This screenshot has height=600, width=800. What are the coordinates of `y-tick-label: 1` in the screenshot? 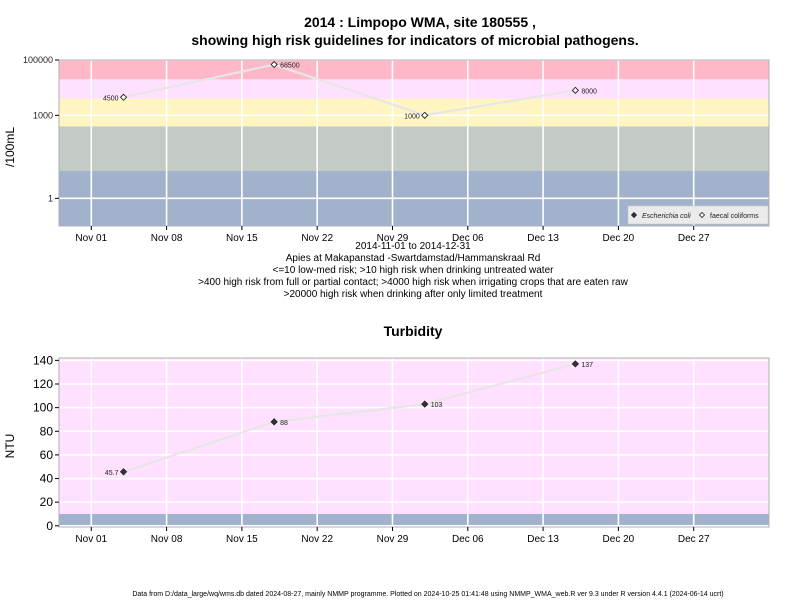 It's located at (50, 198).